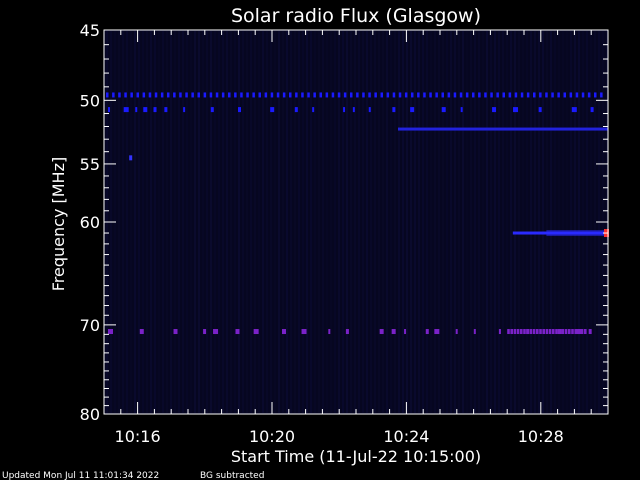 The image size is (640, 480). Describe the element at coordinates (232, 475) in the screenshot. I see `bg-subtracted-note: BG subtracted` at that location.